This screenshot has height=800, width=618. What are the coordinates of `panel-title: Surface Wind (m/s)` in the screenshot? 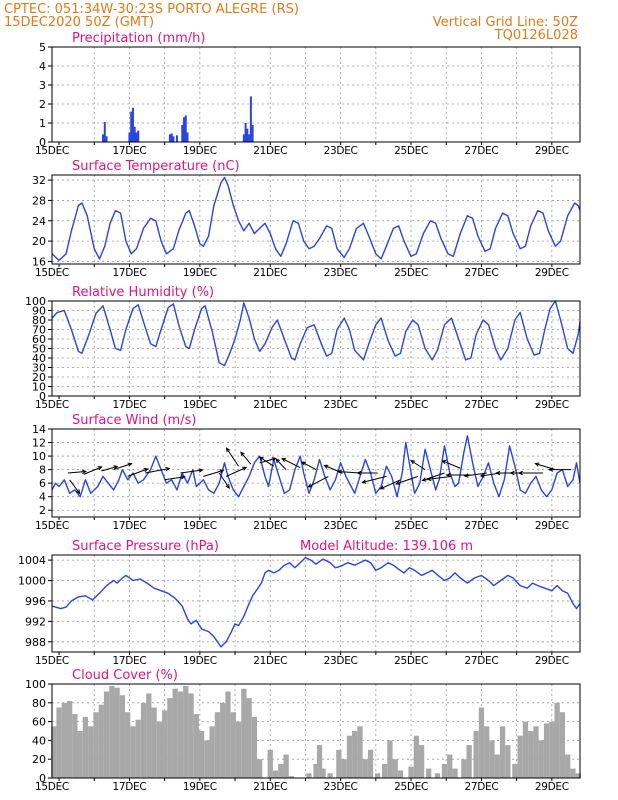 It's located at (134, 420).